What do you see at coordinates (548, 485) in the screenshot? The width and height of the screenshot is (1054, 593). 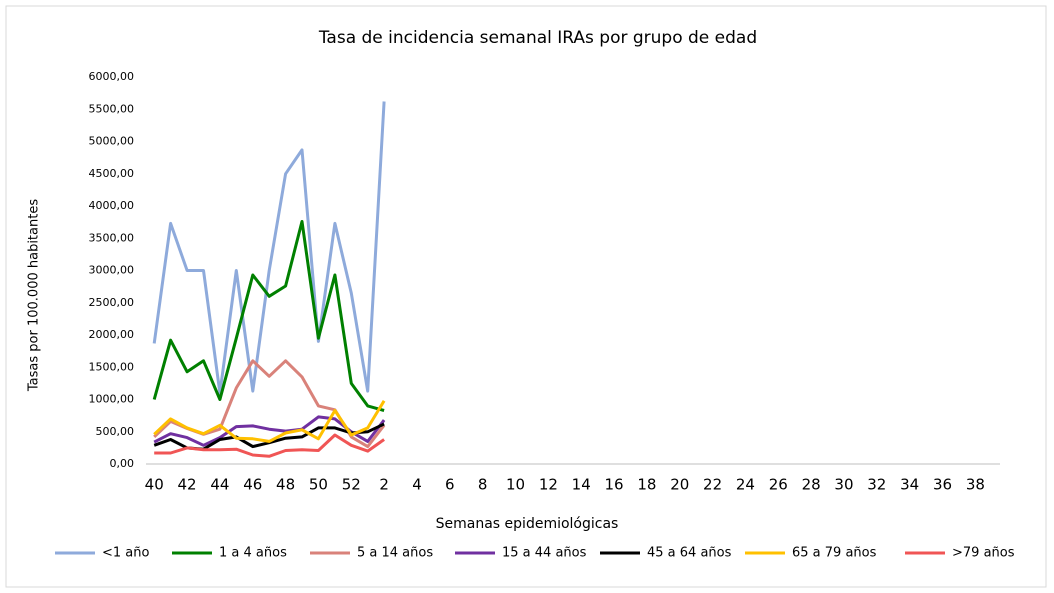 I see `x-tick-label: 12` at bounding box center [548, 485].